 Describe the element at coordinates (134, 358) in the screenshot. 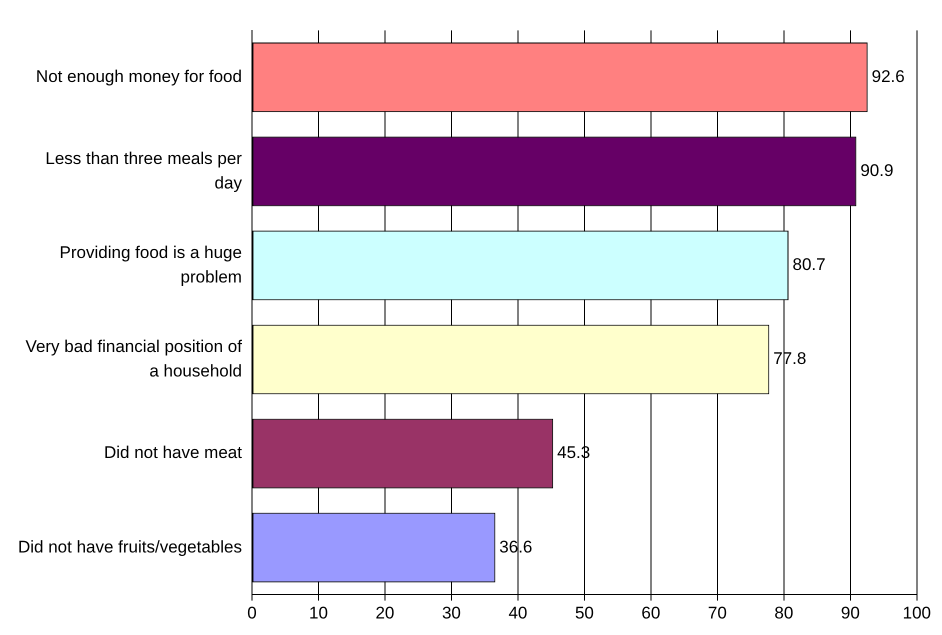

I see `y-tick-label: Very bad financial position of a household` at that location.